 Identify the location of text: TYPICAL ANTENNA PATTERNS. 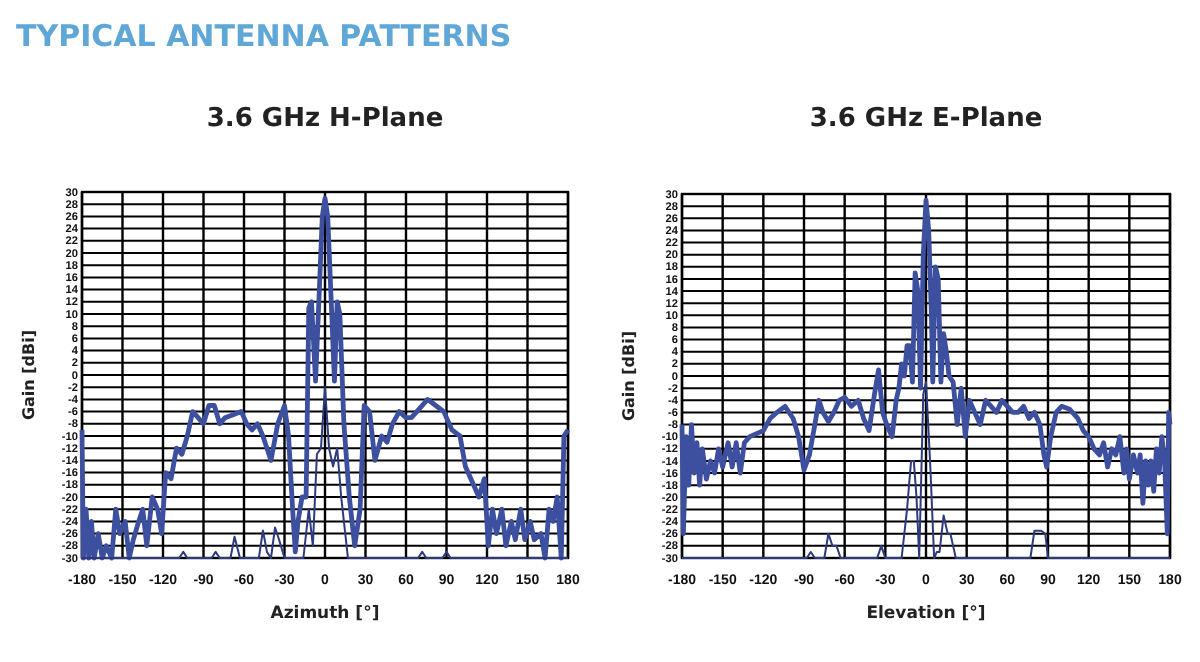
(264, 36).